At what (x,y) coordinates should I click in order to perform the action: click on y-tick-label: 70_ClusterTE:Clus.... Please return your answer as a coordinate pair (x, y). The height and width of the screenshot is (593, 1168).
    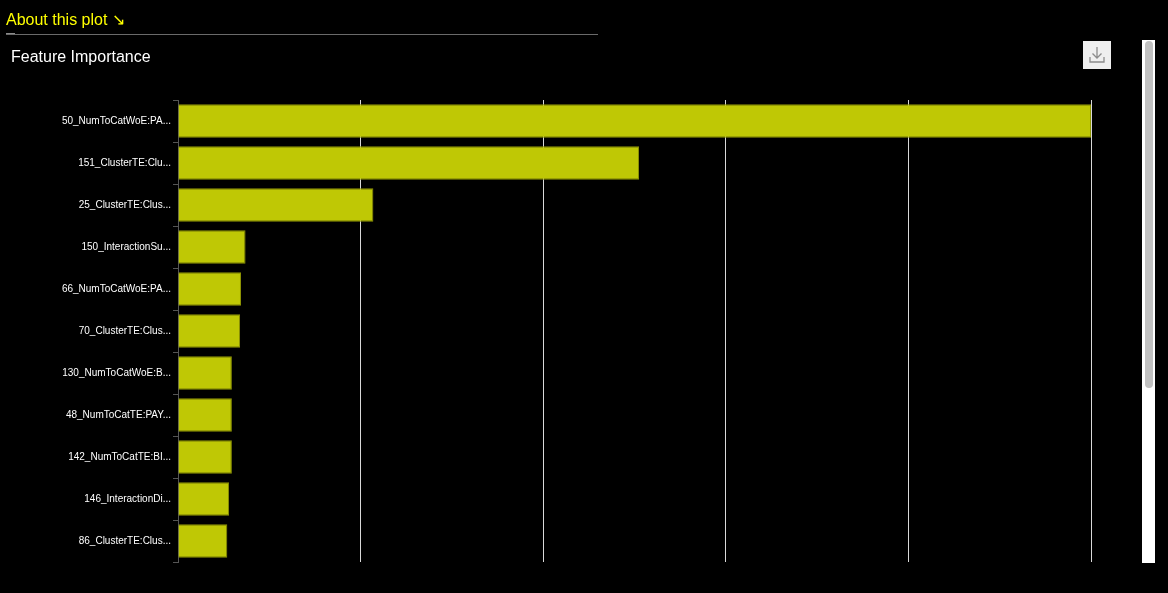
    Looking at the image, I should click on (124, 330).